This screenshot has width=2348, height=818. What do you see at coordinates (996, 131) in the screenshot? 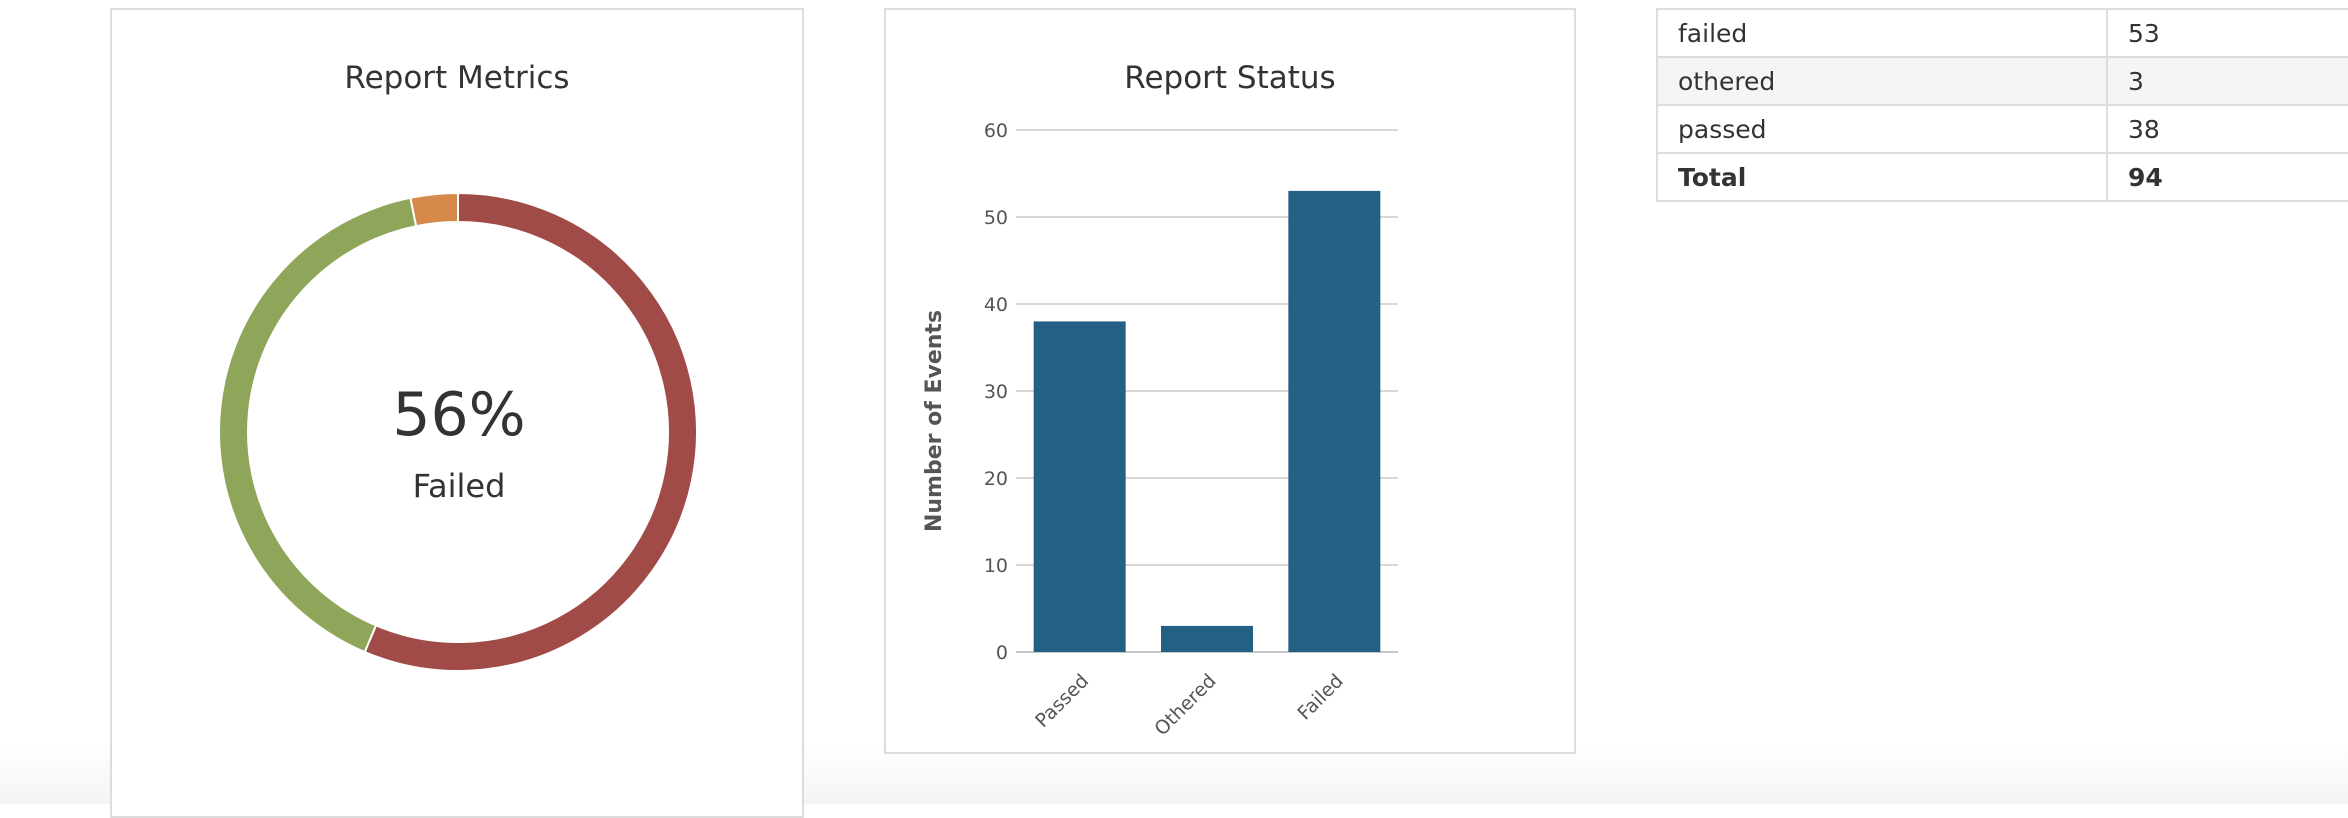
I see `y-tick-label: 60` at bounding box center [996, 131].